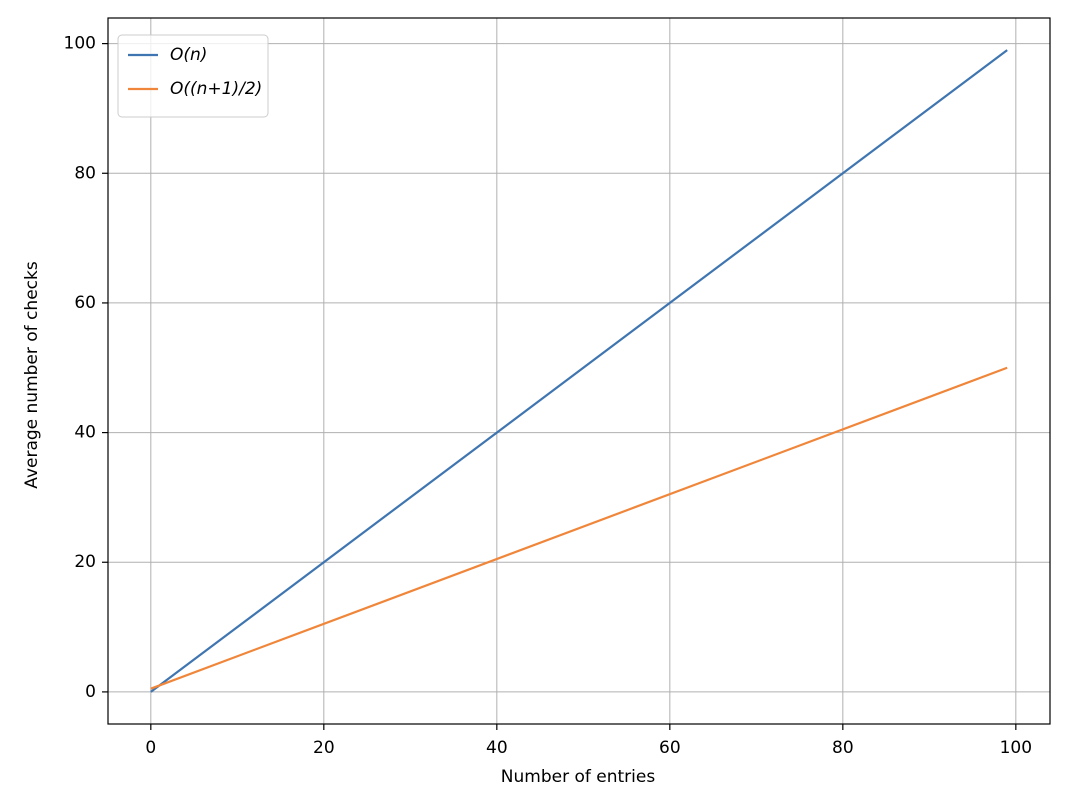 This screenshot has width=1086, height=808. I want to click on y-tick-label: 20, so click(85, 562).